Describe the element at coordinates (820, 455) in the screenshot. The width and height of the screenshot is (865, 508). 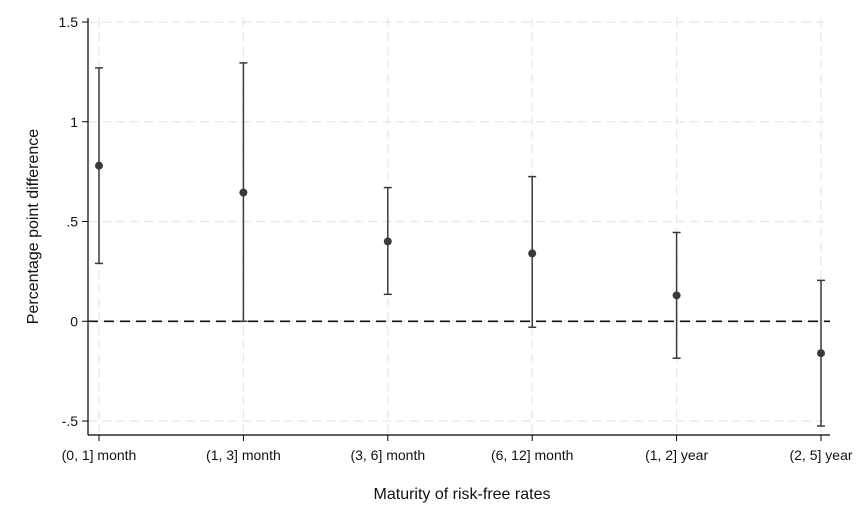
I see `x-tick-label: (2, 5] year` at that location.